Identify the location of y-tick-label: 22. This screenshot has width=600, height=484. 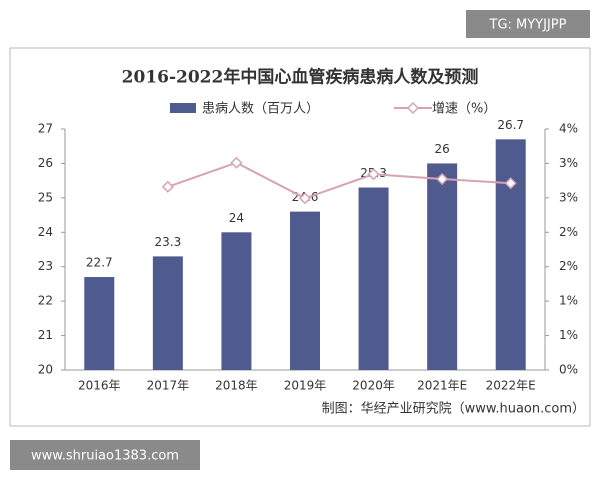
(45, 301).